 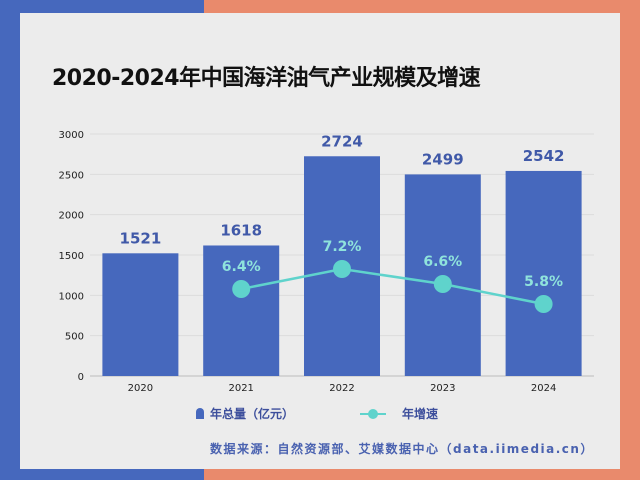 I want to click on x-tick-label: 2020, so click(x=140, y=388).